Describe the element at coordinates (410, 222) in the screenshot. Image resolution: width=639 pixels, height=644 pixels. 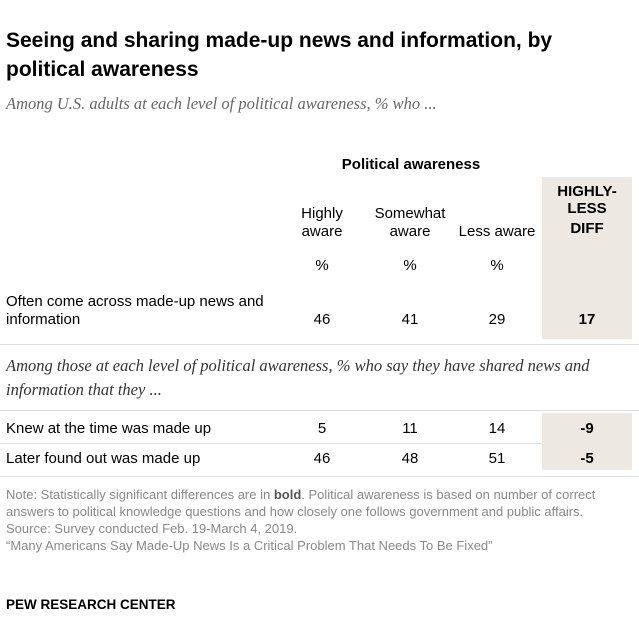
I see `column-header-somewhat: Somewhat aware` at that location.